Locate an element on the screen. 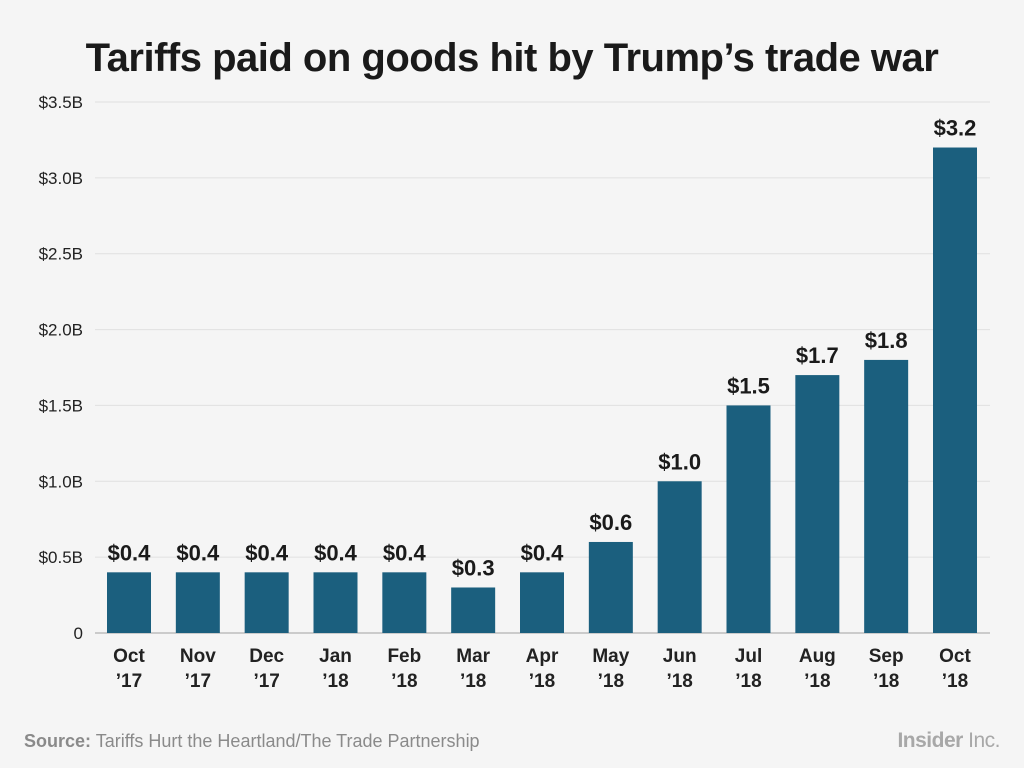 The image size is (1024, 768). data-label: $1.8 is located at coordinates (886, 340).